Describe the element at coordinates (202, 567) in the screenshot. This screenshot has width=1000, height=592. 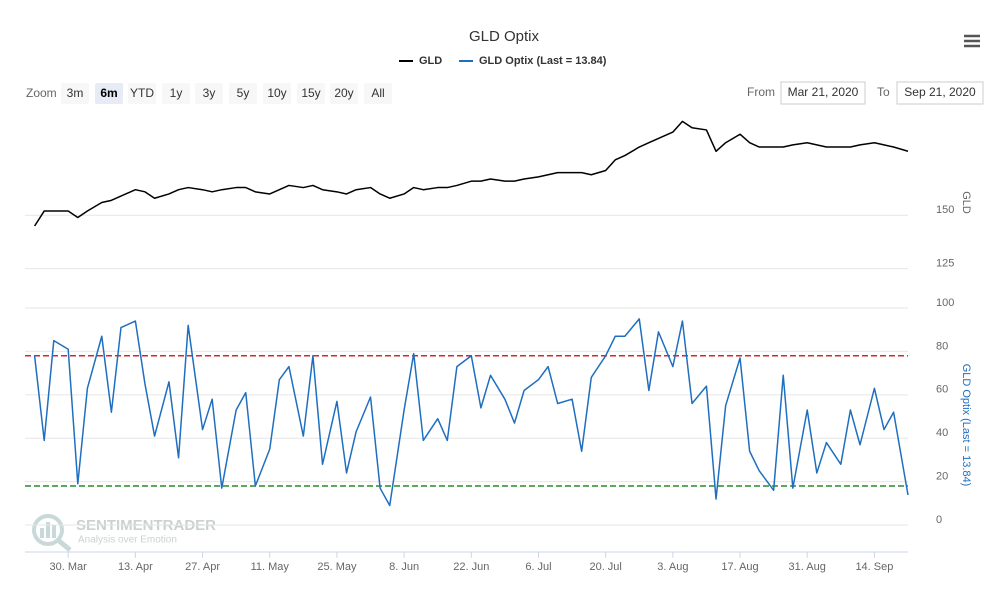
I see `x-tick-label: 27. Apr` at that location.